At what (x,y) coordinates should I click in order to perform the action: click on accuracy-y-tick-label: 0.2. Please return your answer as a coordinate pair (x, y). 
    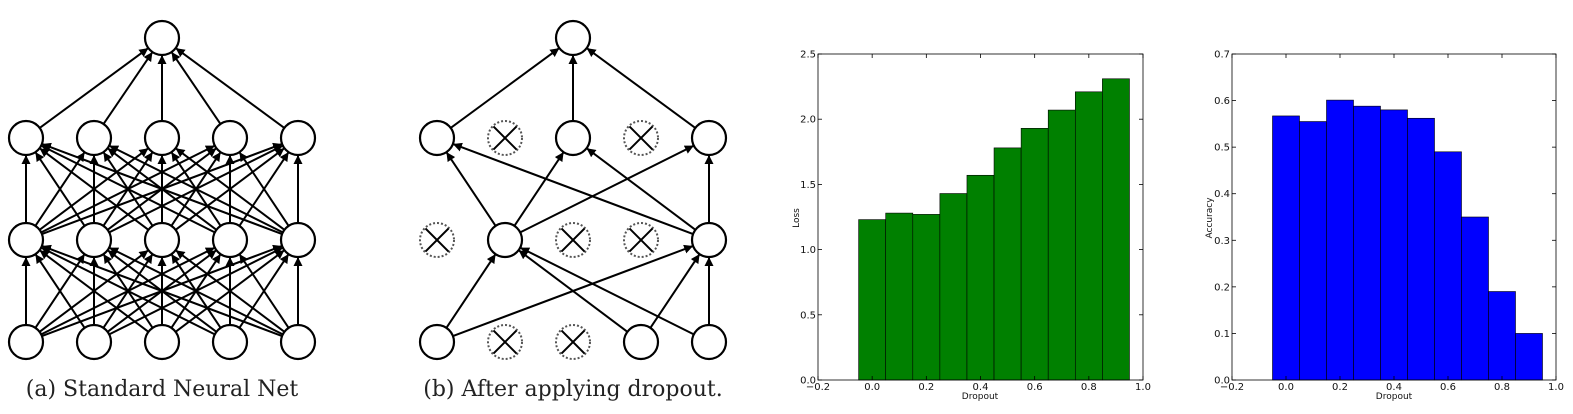
    Looking at the image, I should click on (1222, 287).